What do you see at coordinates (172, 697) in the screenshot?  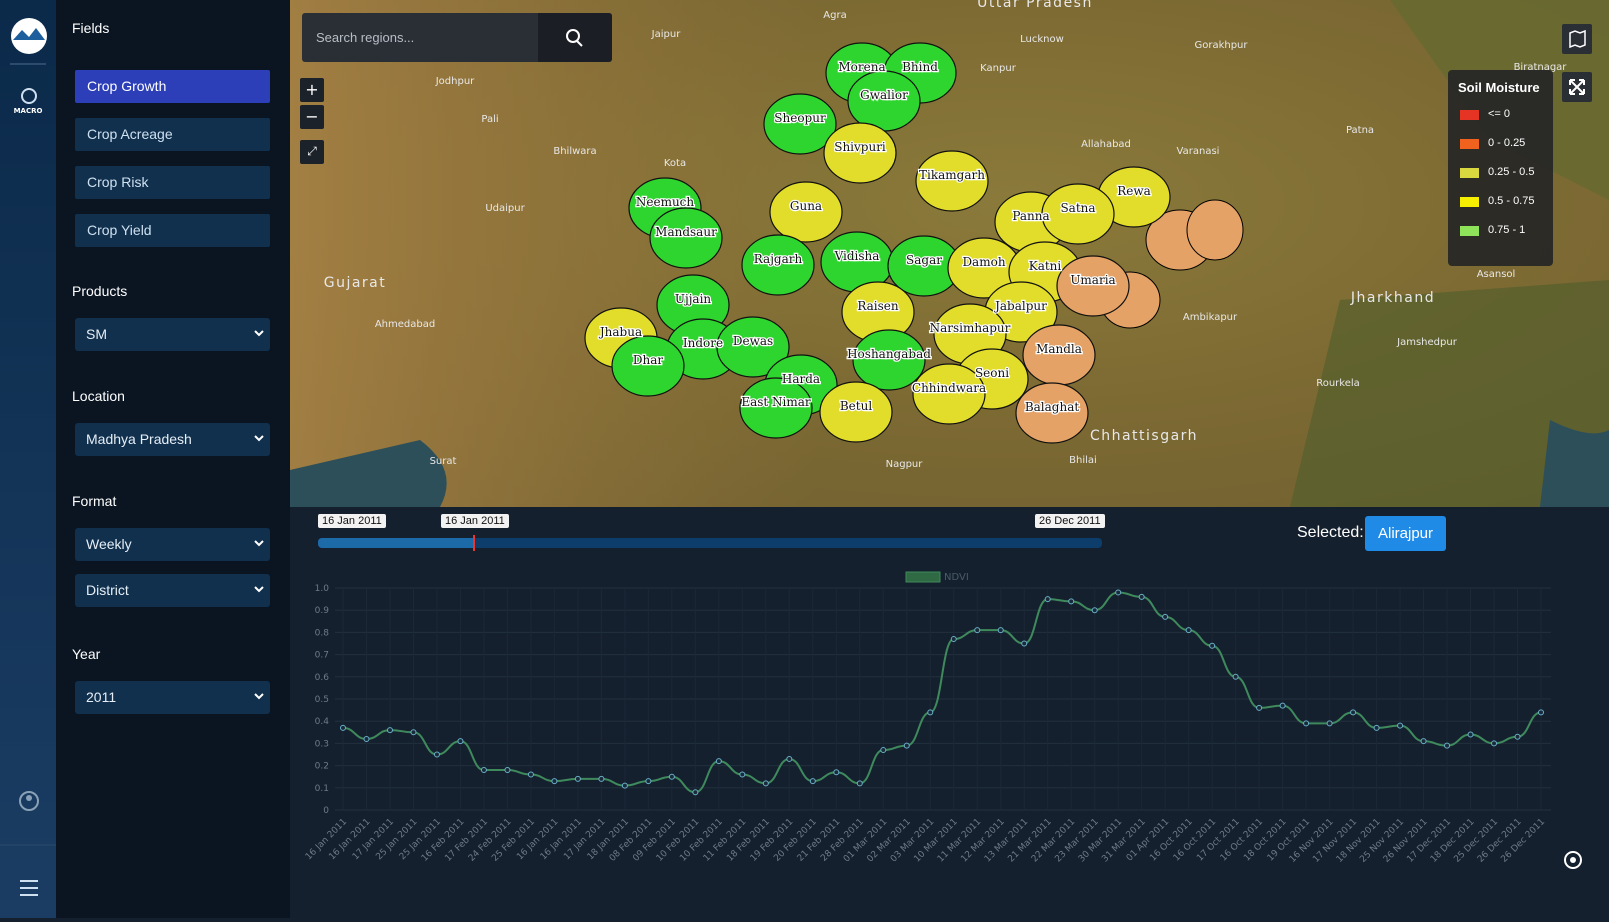 I see `select: 2011` at bounding box center [172, 697].